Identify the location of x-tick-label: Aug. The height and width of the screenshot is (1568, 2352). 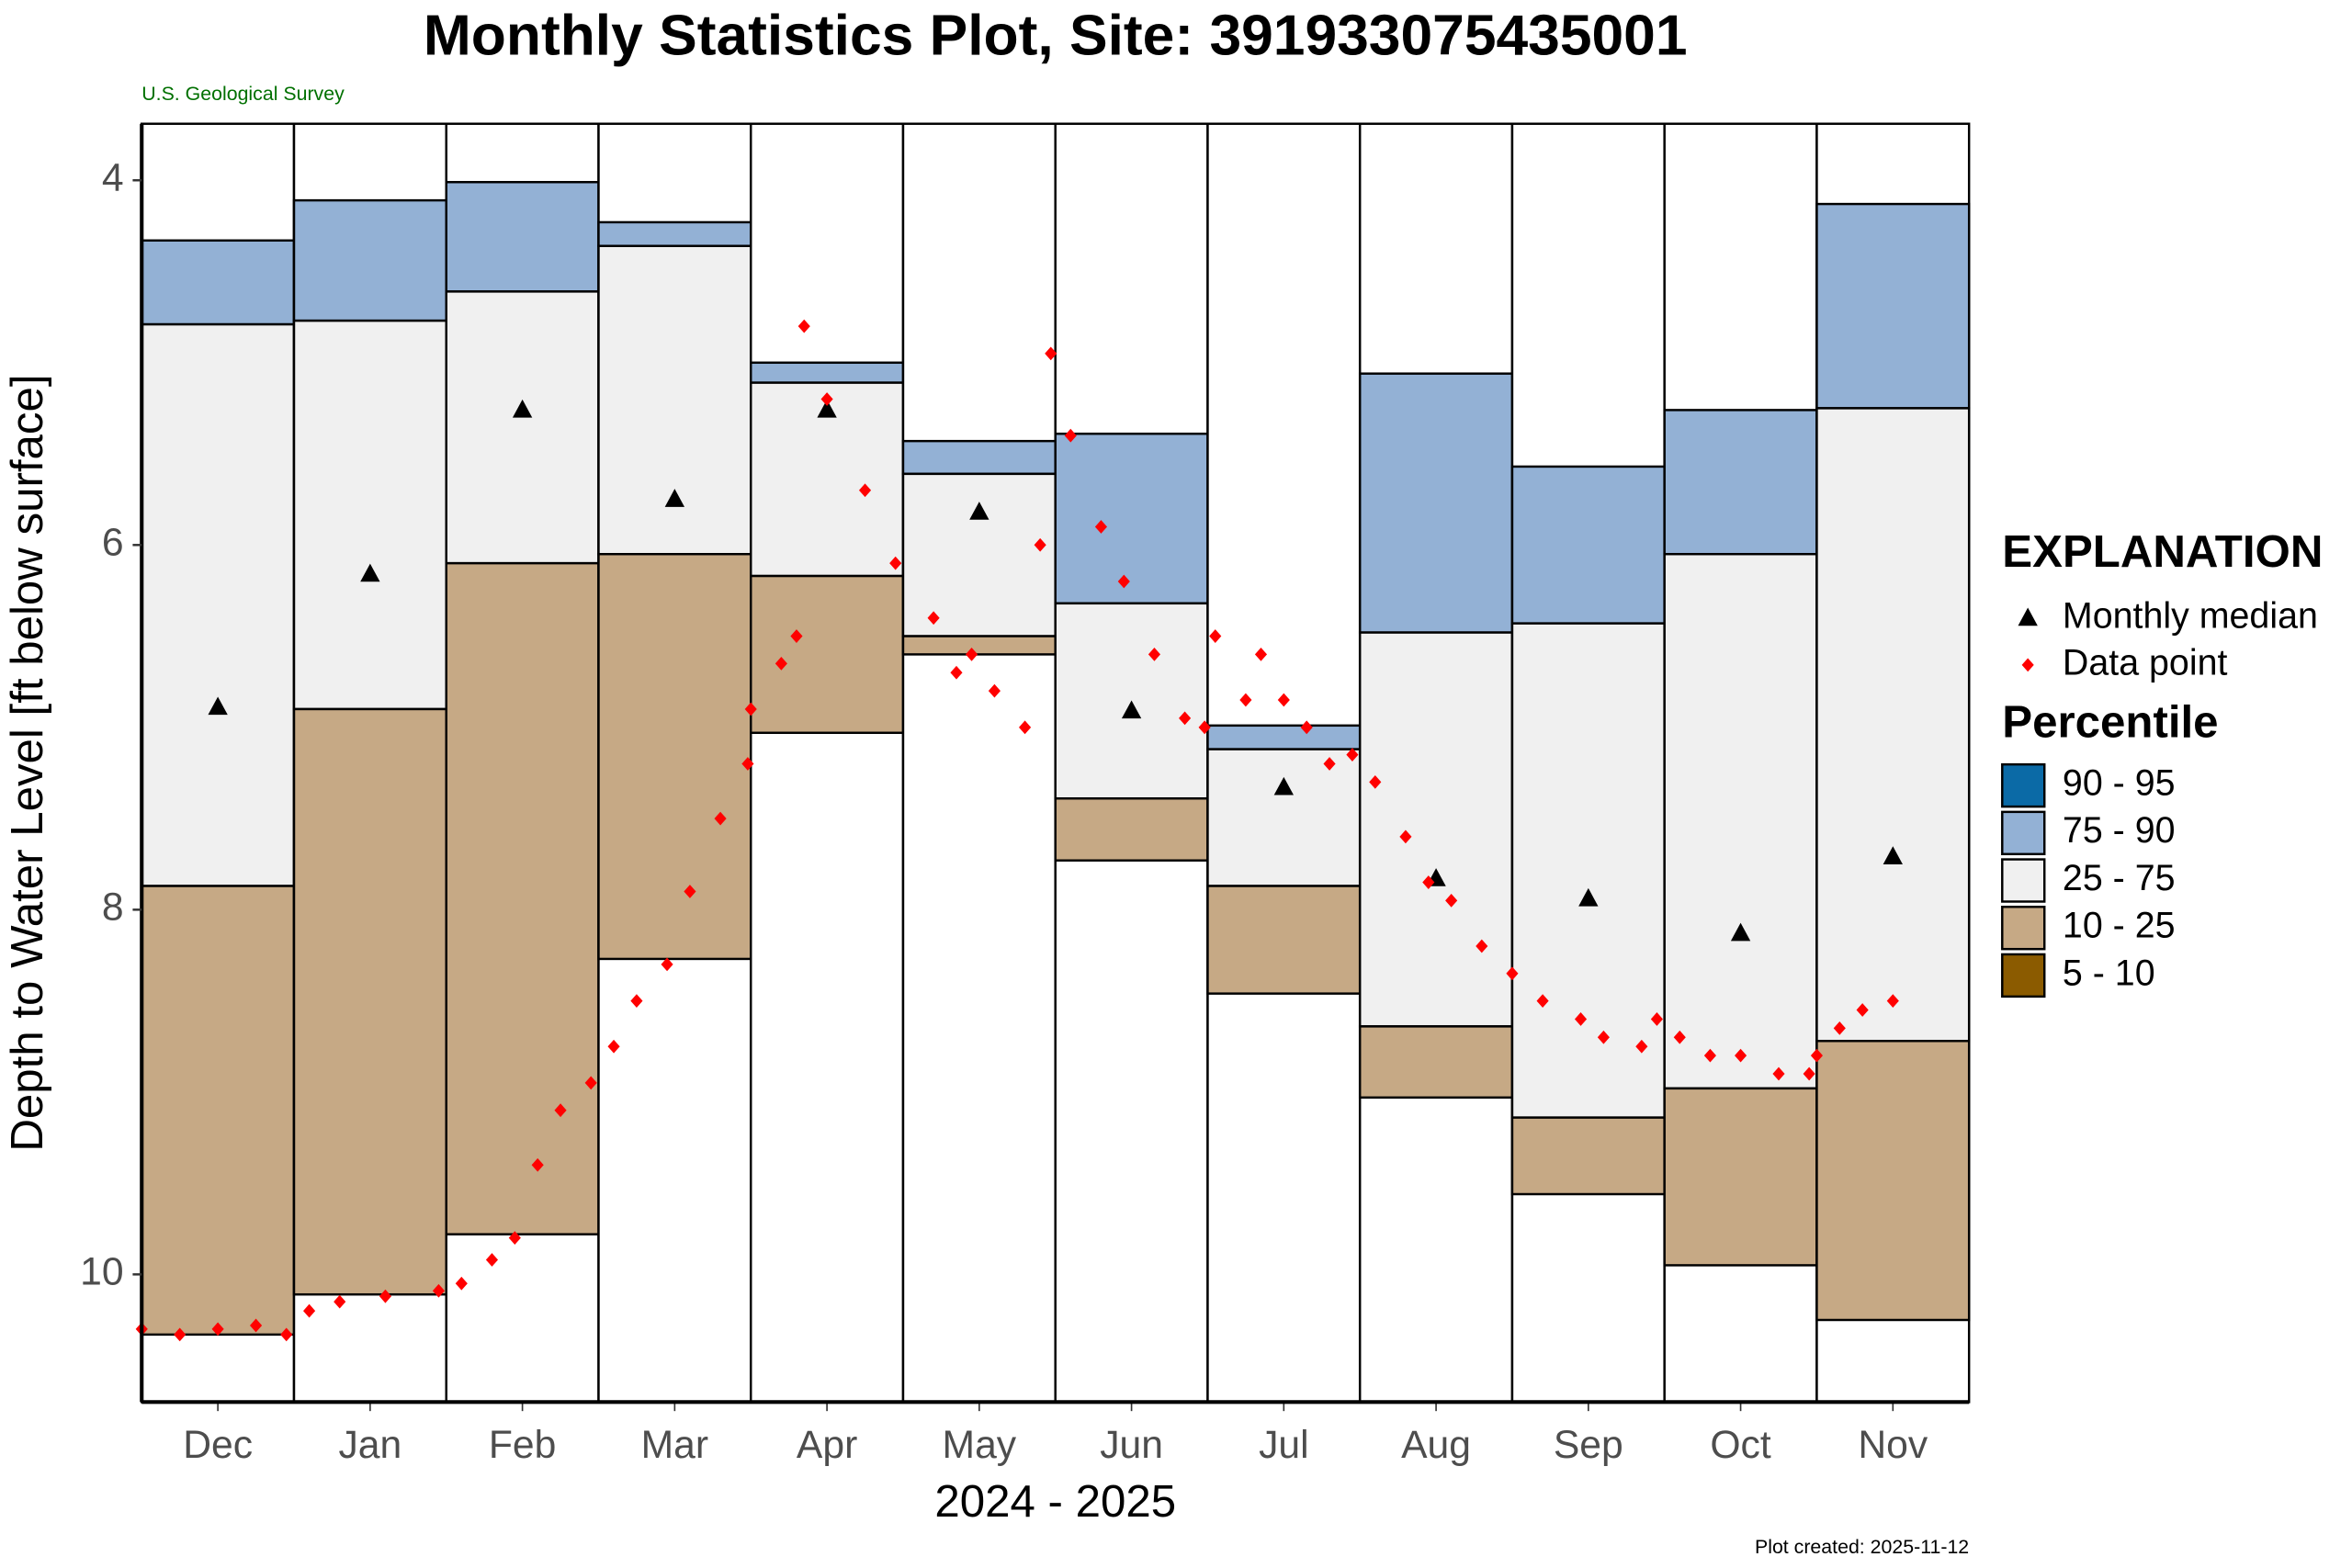
(1436, 1445).